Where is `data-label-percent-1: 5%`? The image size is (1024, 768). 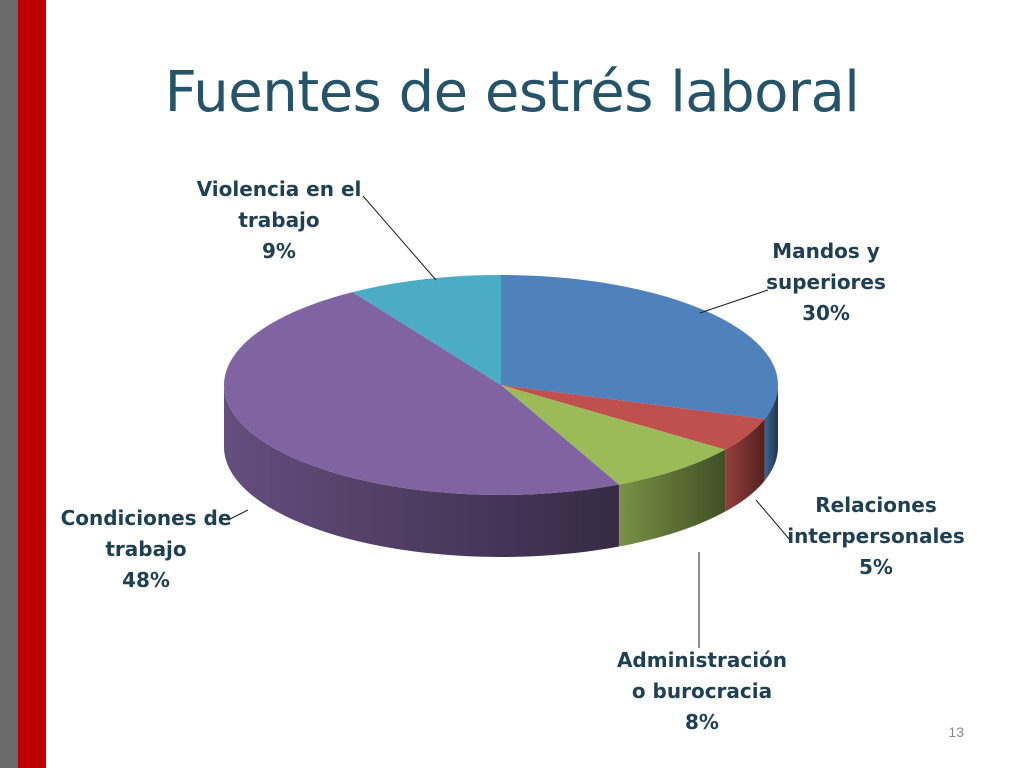
data-label-percent-1: 5% is located at coordinates (876, 567).